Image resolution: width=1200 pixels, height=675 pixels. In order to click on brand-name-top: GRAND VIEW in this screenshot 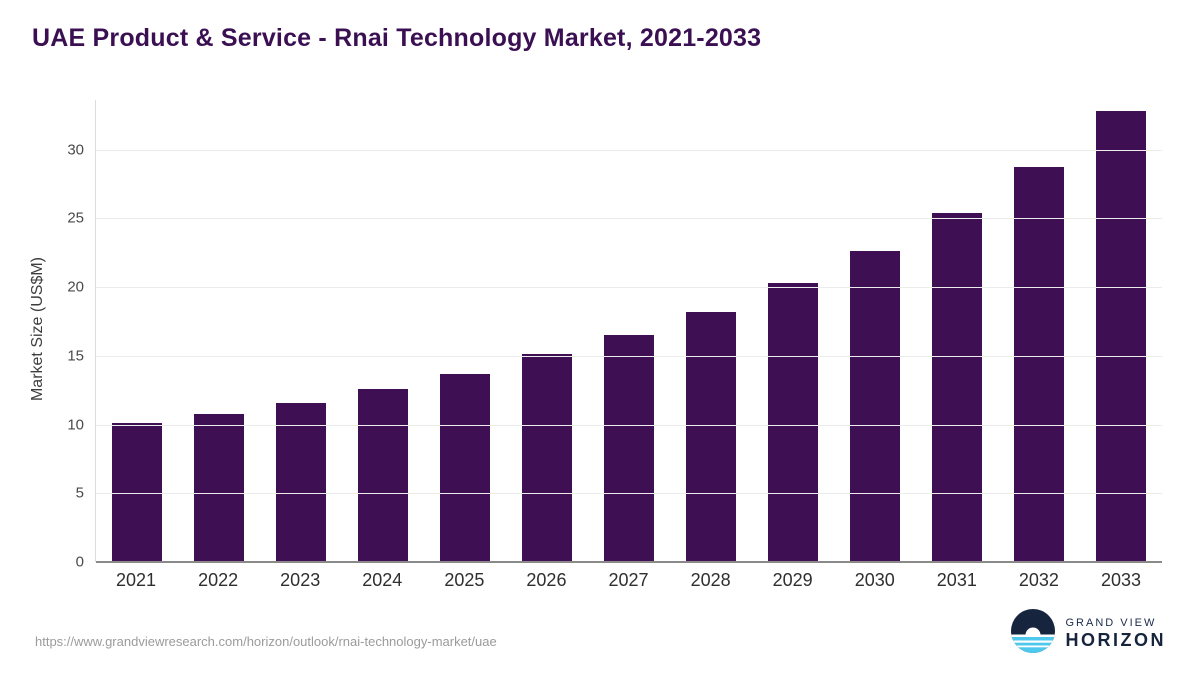, I will do `click(1111, 622)`.